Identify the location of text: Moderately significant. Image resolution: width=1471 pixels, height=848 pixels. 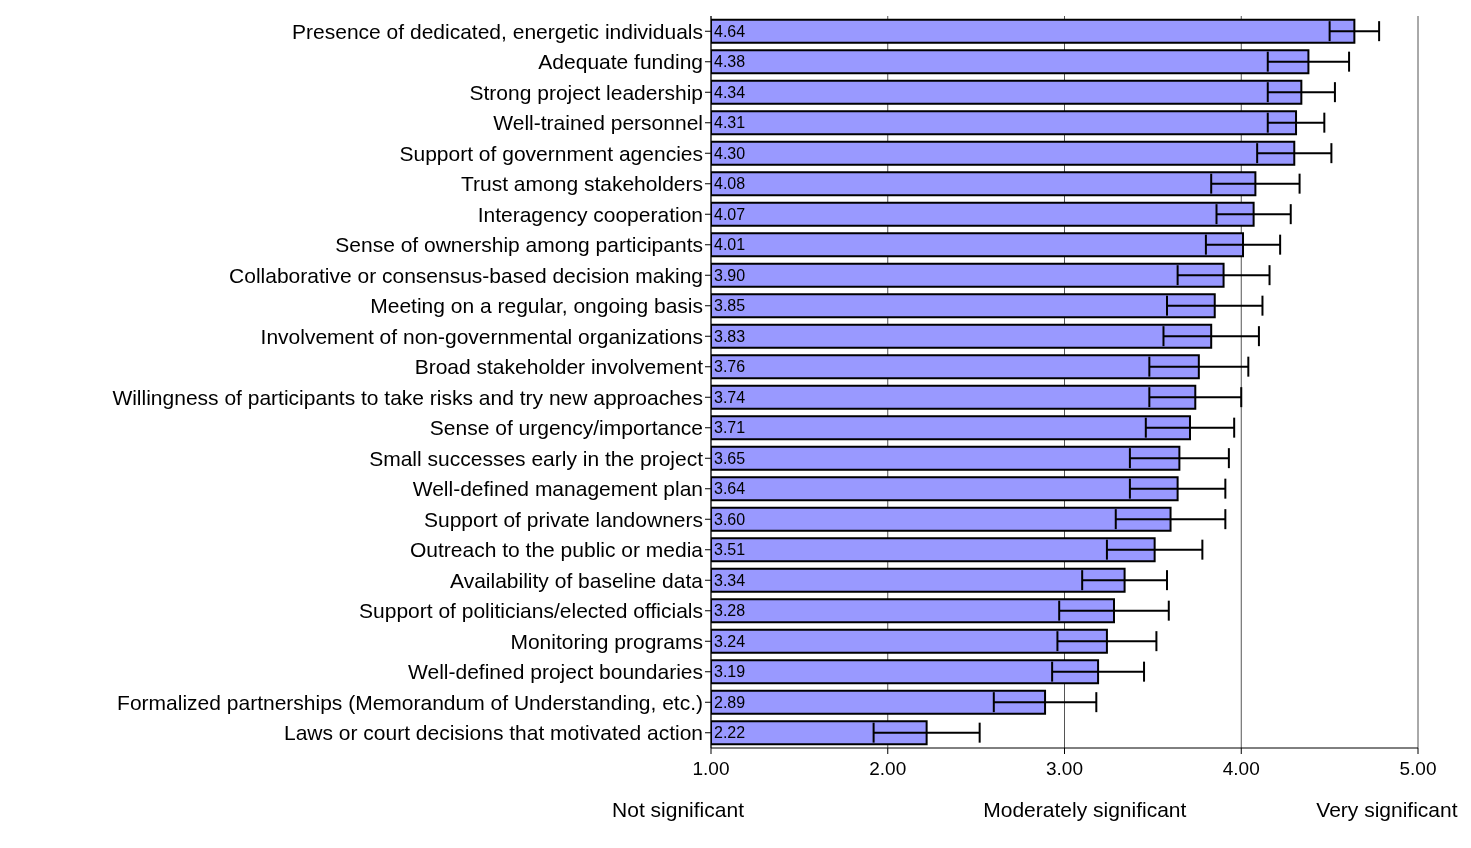
(1085, 810).